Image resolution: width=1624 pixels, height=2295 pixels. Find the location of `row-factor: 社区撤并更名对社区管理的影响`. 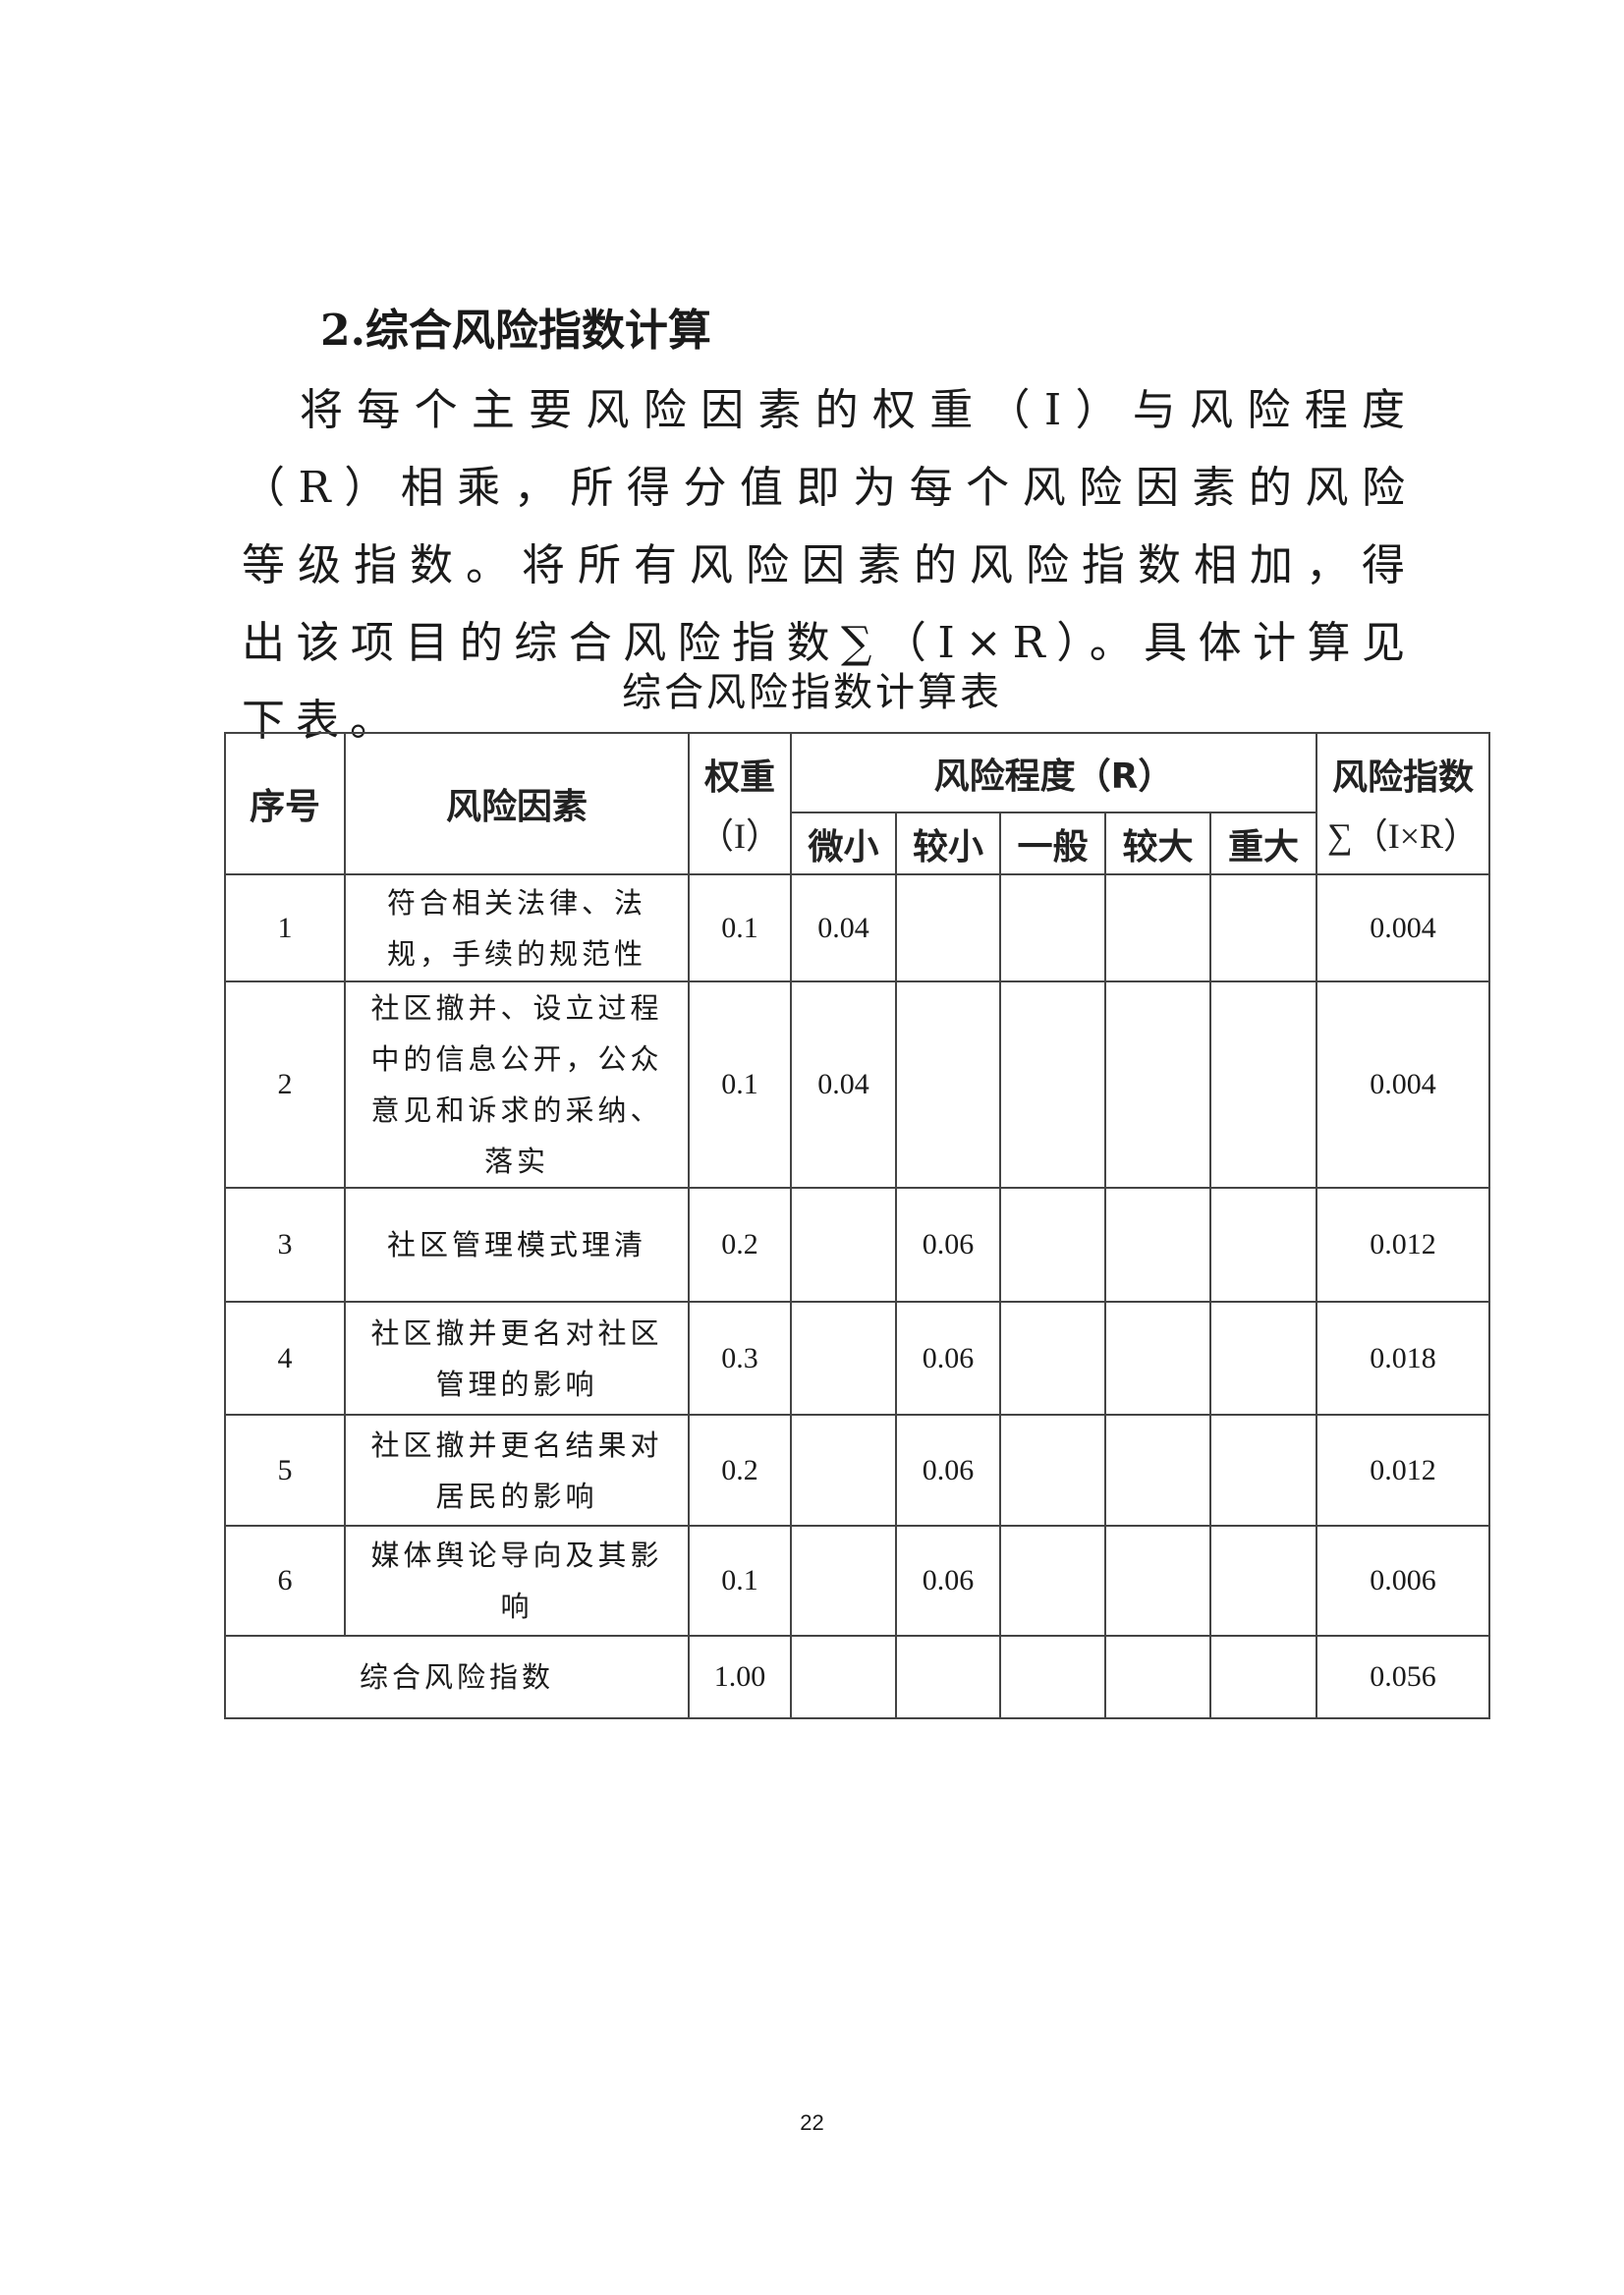

row-factor: 社区撤并更名对社区管理的影响 is located at coordinates (517, 1359).